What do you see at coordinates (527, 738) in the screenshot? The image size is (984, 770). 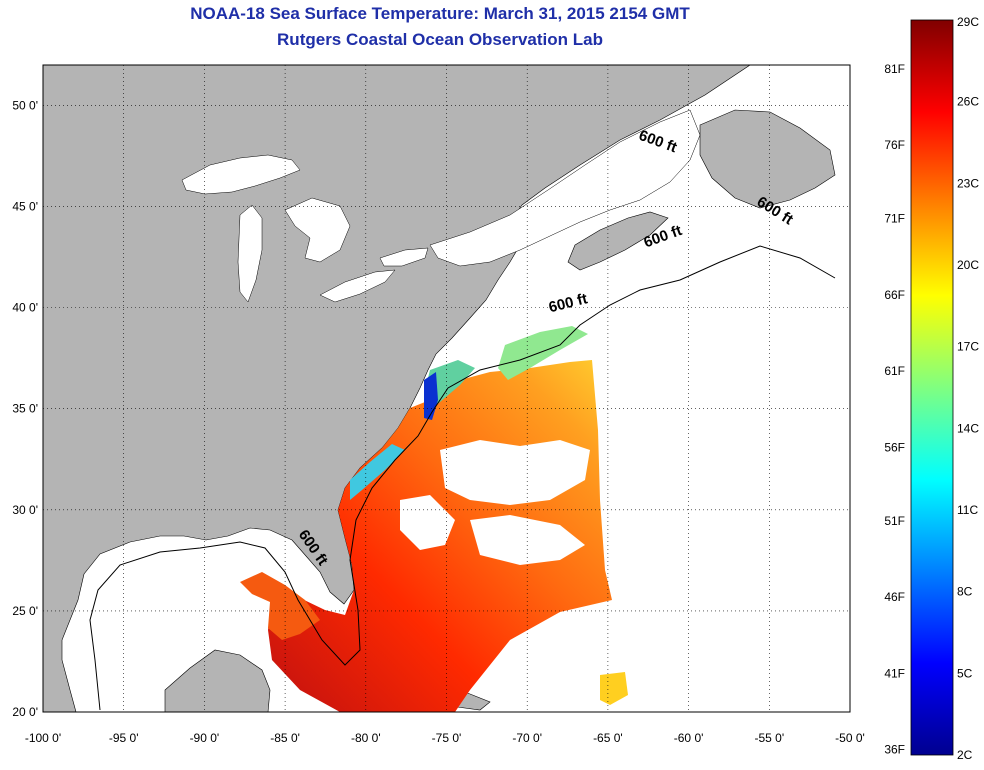 I see `lon-tick-label: -70 0'` at bounding box center [527, 738].